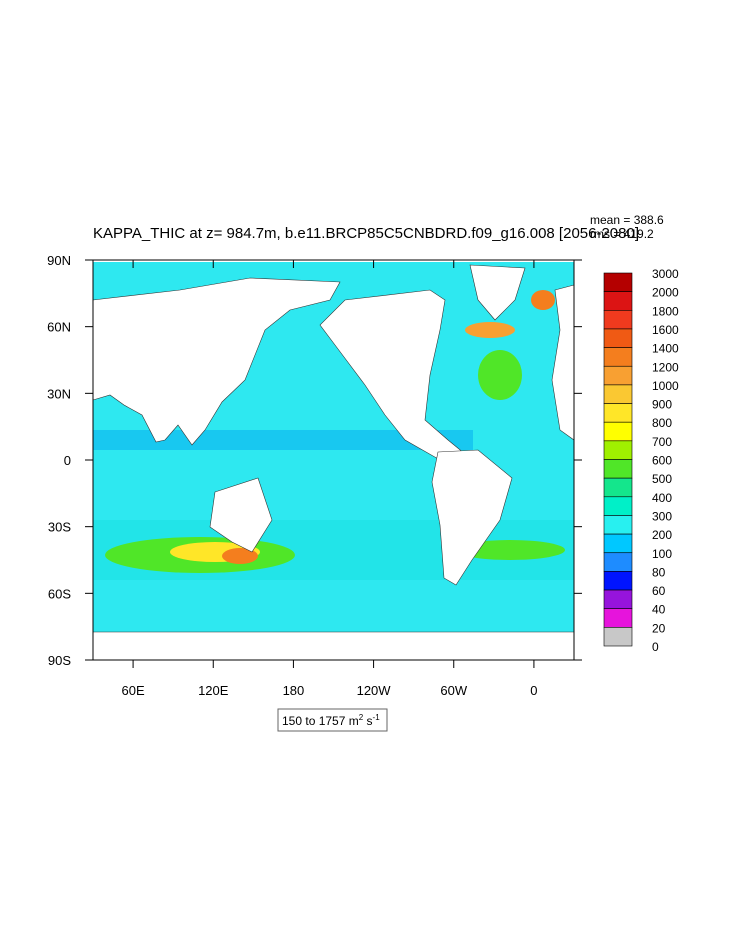 This screenshot has width=733, height=950. I want to click on rms-label: rms = 419.2, so click(622, 234).